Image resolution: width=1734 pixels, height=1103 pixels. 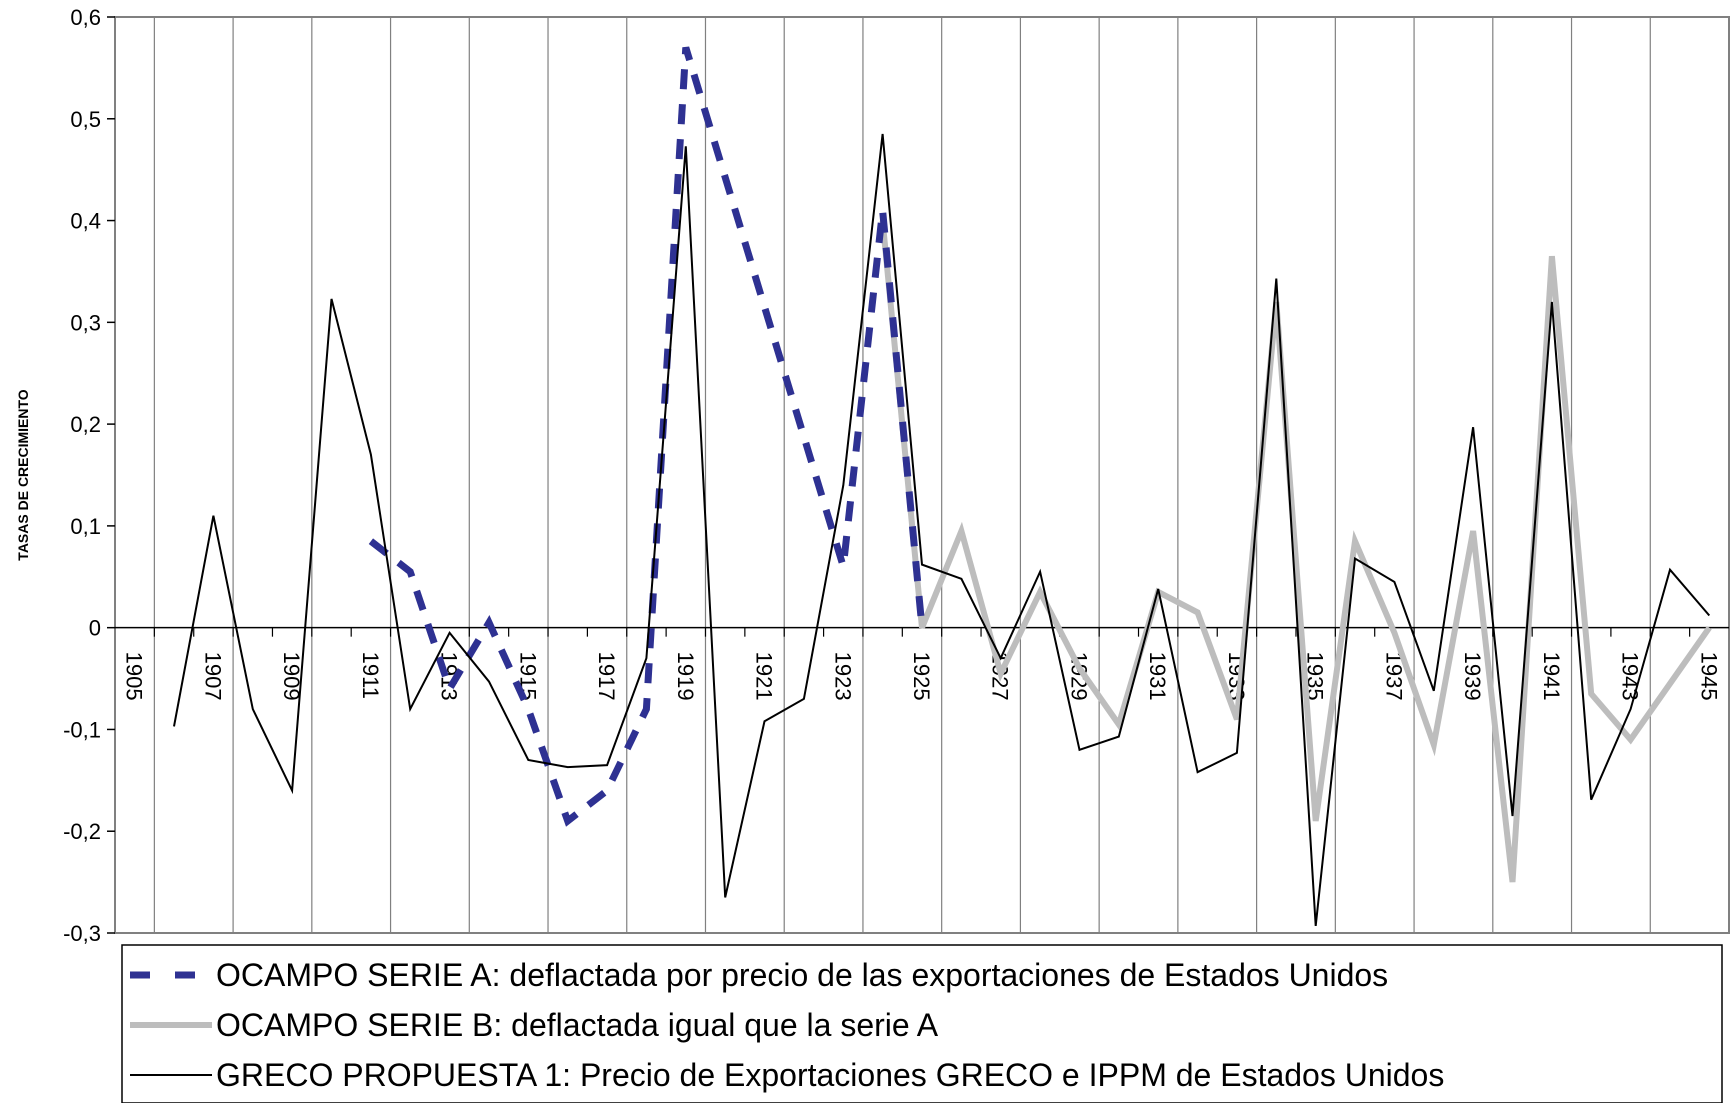 What do you see at coordinates (82, 933) in the screenshot?
I see `y-tick-label: -0,3` at bounding box center [82, 933].